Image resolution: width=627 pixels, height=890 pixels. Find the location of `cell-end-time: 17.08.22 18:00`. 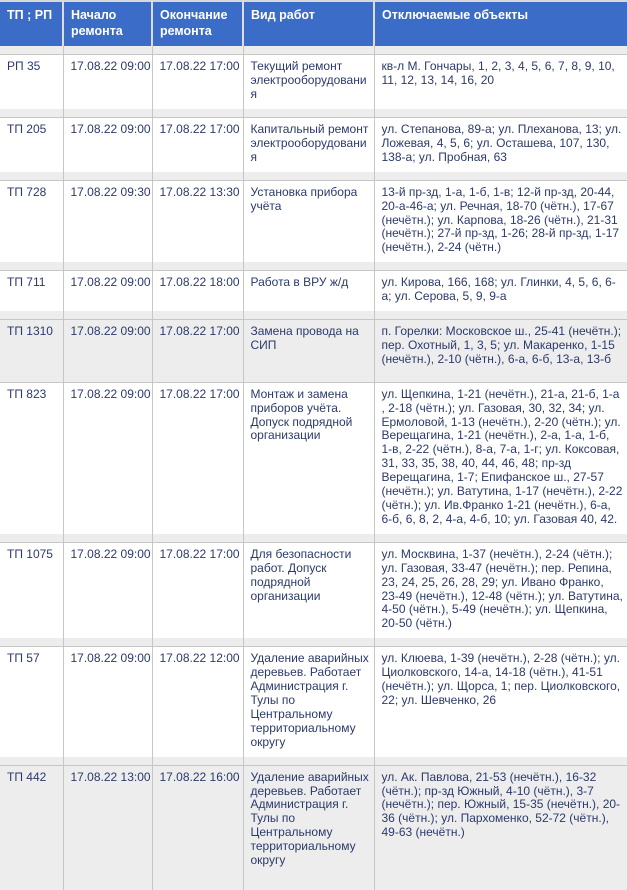

cell-end-time: 17.08.22 18:00 is located at coordinates (197, 291).